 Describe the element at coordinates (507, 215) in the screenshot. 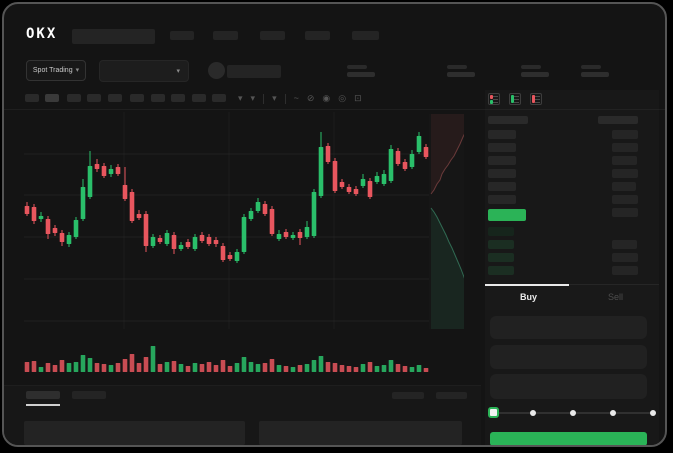

I see `last-price-bar` at that location.